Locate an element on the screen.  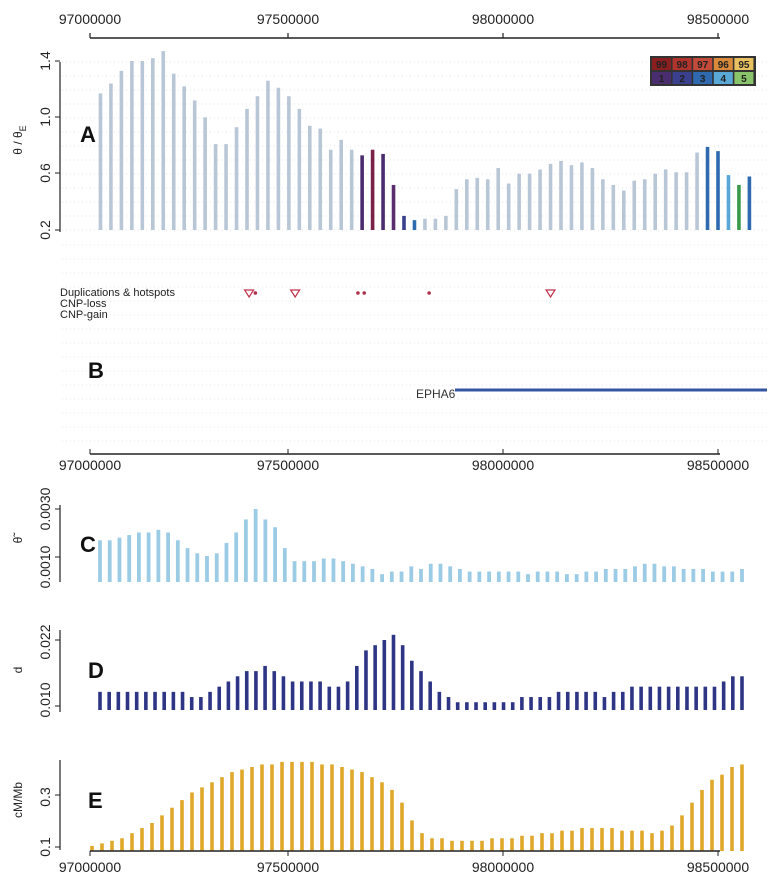
legend-cell-label: 96 is located at coordinates (724, 65).